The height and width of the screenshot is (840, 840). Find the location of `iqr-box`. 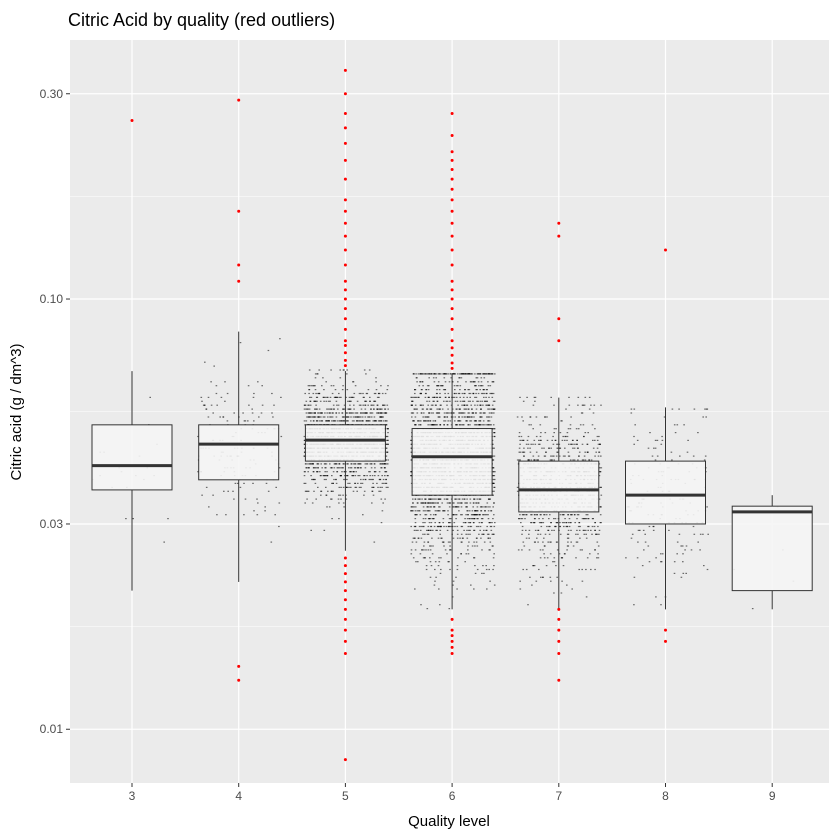

iqr-box is located at coordinates (132, 457).